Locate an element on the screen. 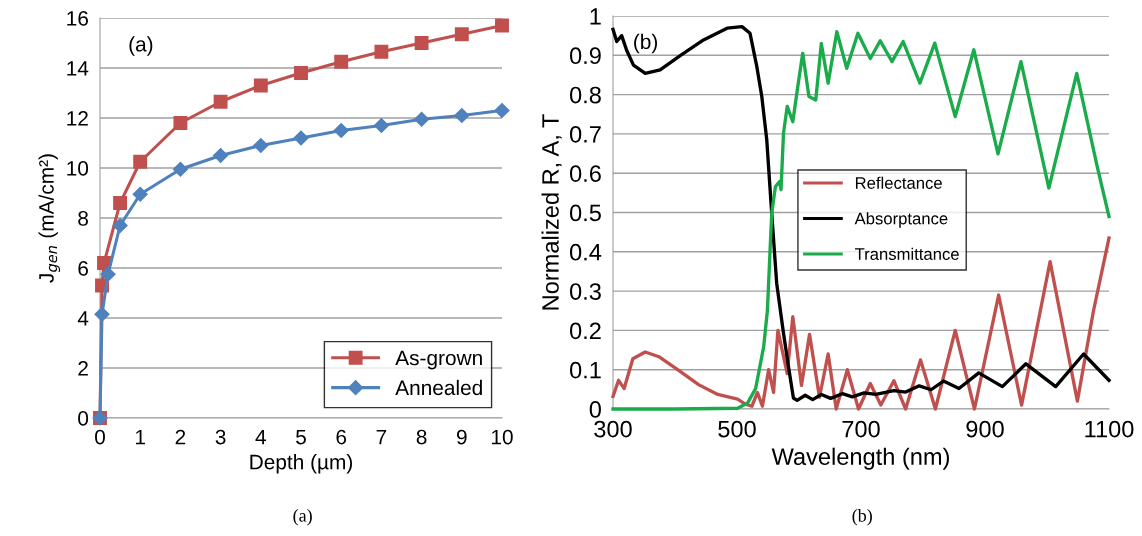 The height and width of the screenshot is (536, 1142). x-tick-label: 8 is located at coordinates (421, 437).